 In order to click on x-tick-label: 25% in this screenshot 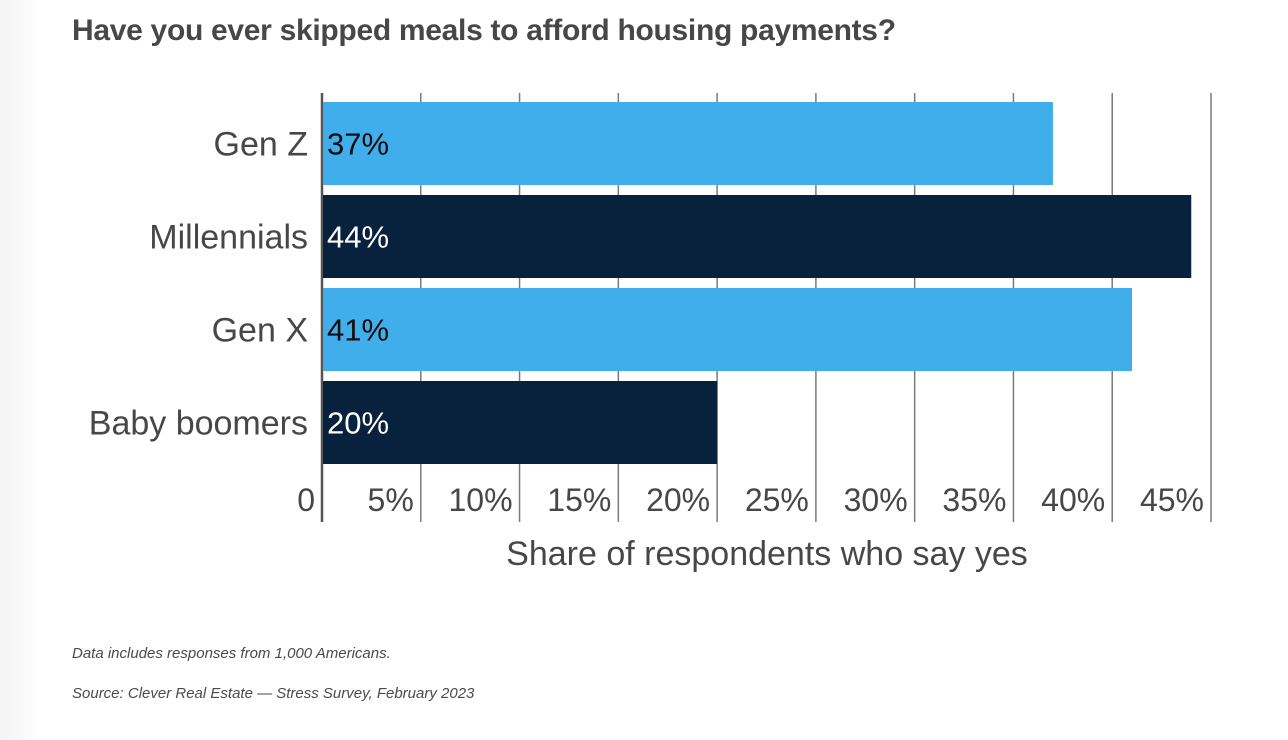, I will do `click(777, 500)`.